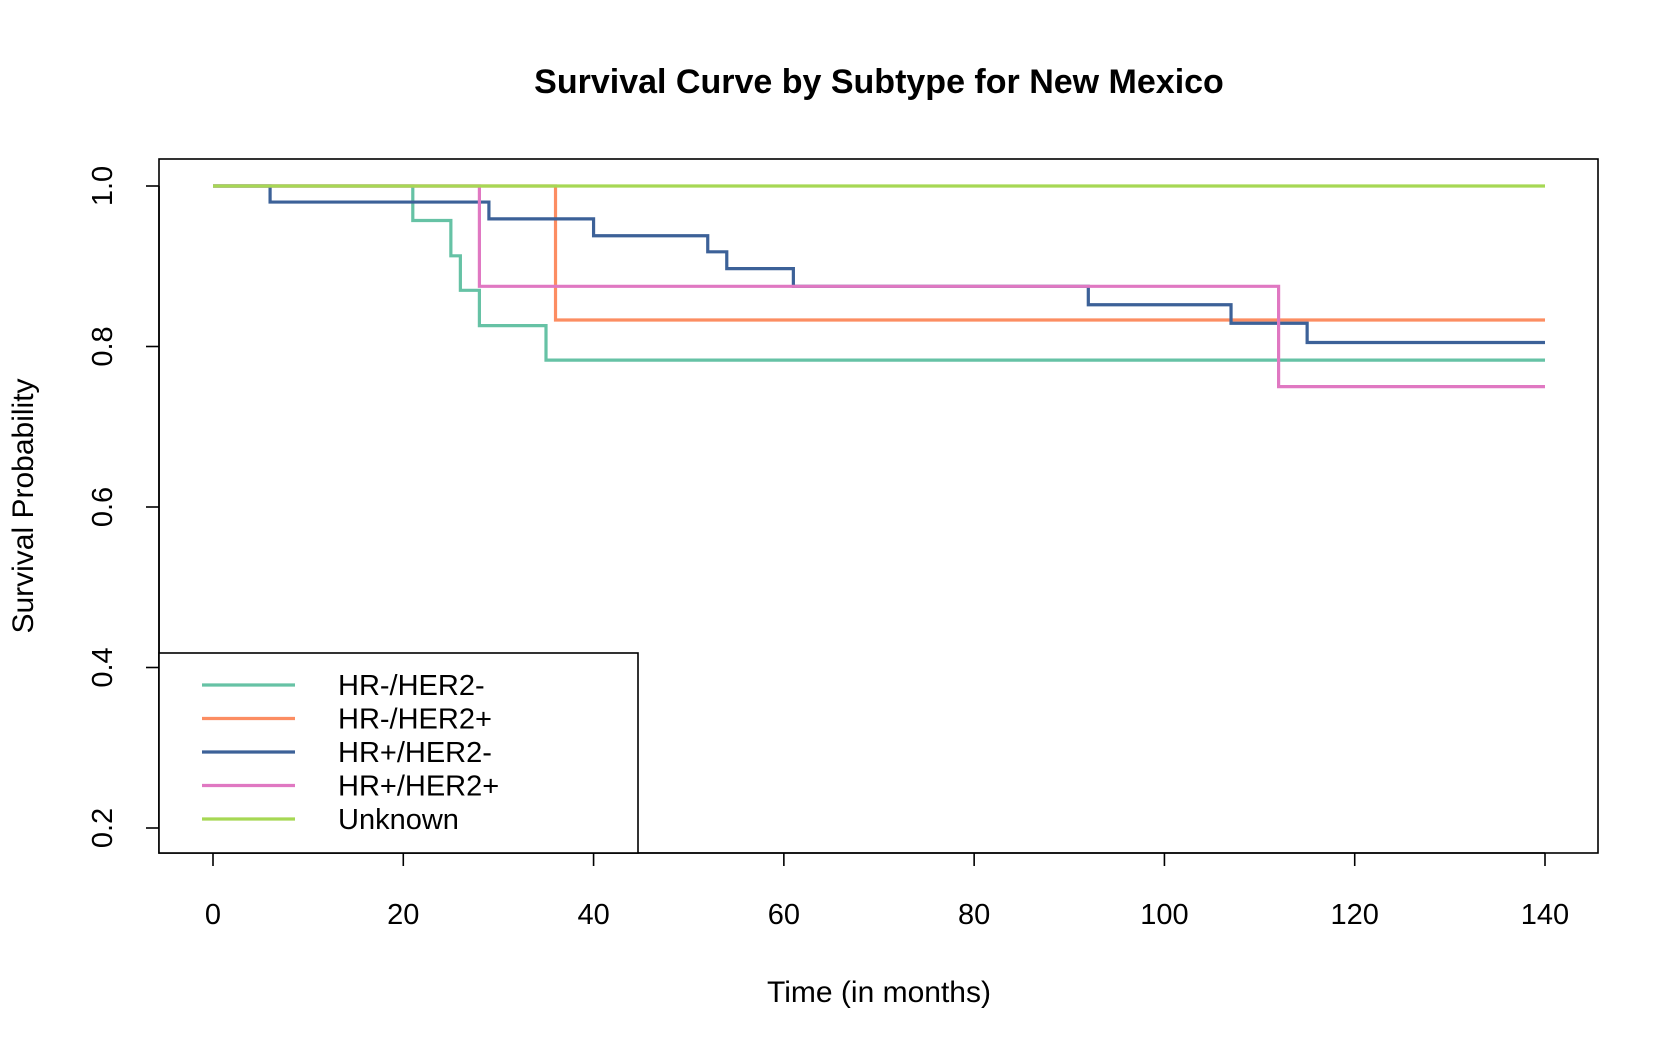 Image resolution: width=1660 pixels, height=1040 pixels. What do you see at coordinates (415, 753) in the screenshot?
I see `legend-label: HR+/HER2-` at bounding box center [415, 753].